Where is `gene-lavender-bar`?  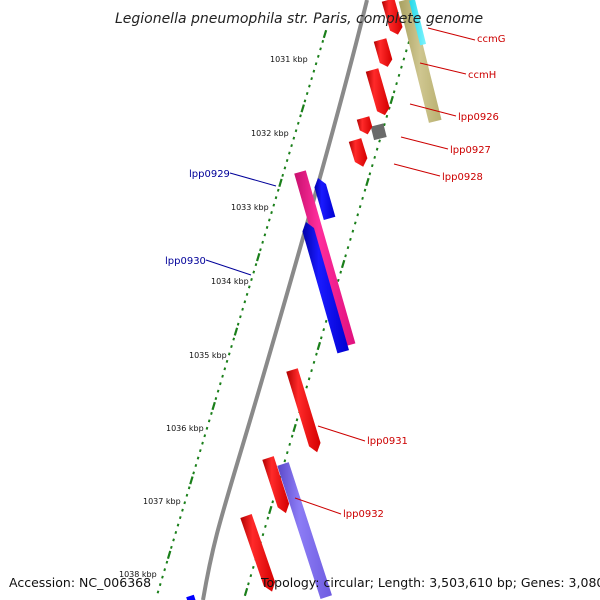
gene-lavender-bar is located at coordinates (304, 531).